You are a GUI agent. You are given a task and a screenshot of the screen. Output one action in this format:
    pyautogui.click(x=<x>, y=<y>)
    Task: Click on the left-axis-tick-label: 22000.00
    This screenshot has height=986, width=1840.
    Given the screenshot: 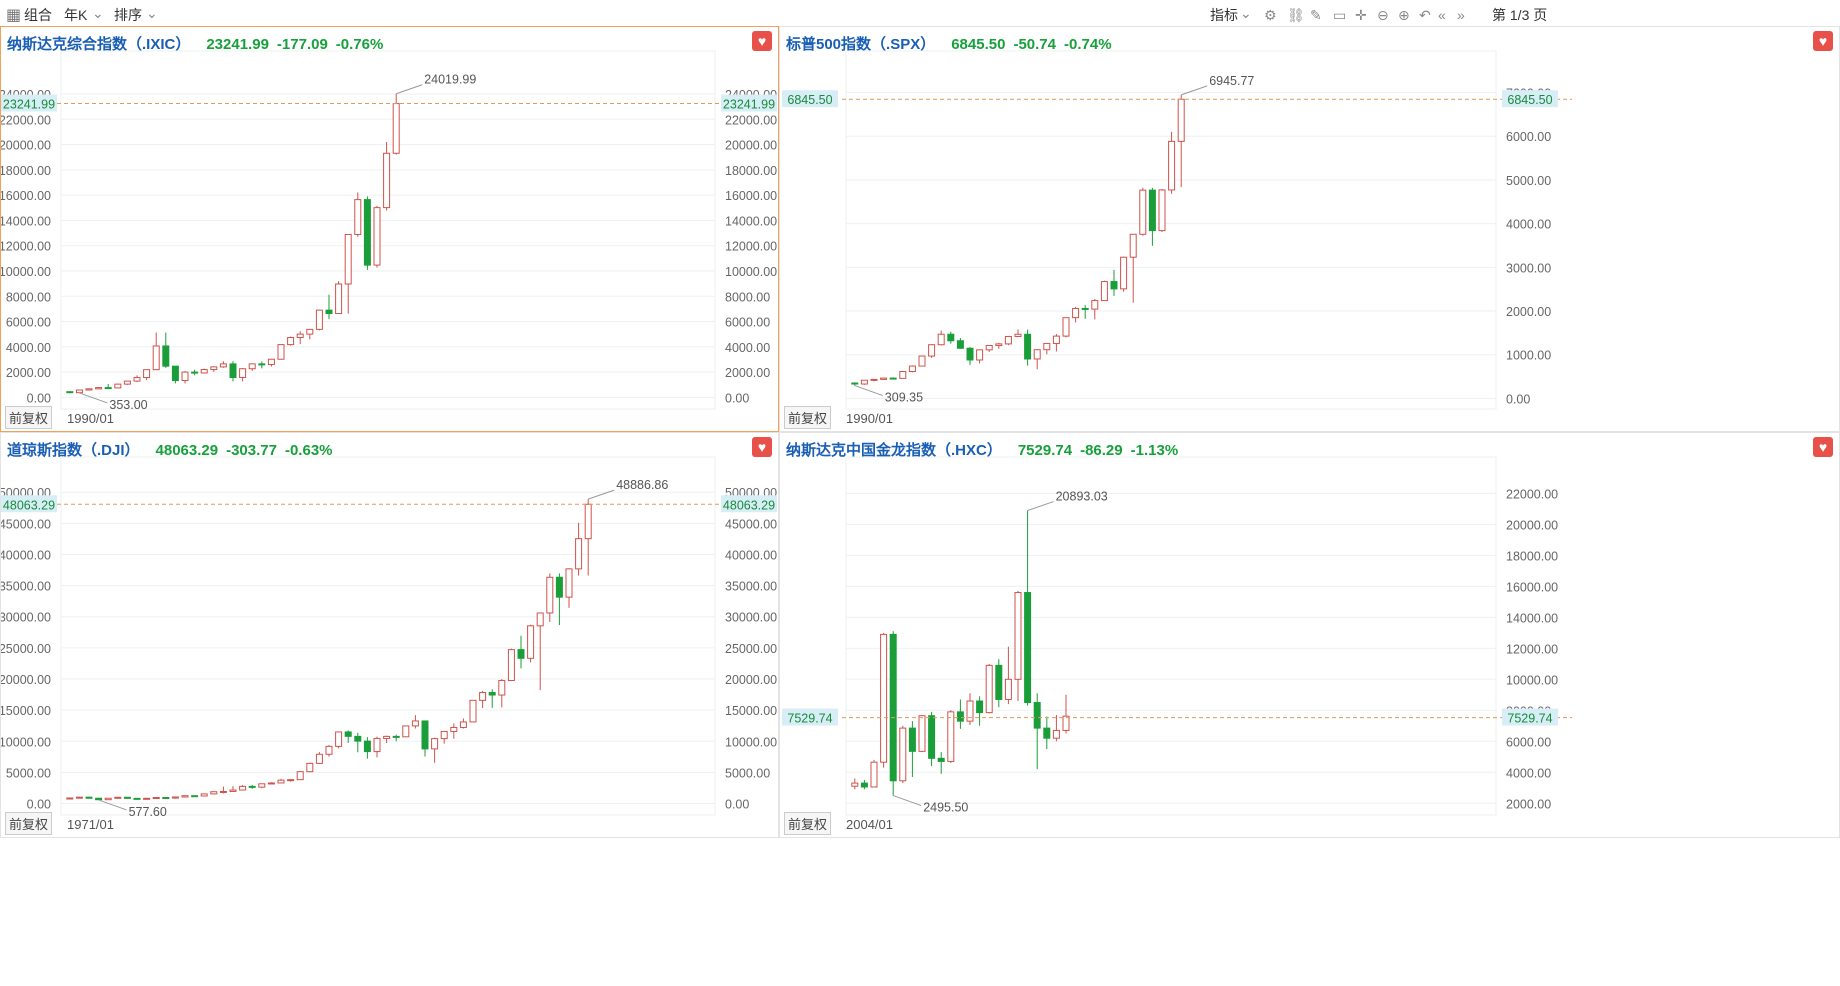 What is the action you would take?
    pyautogui.click(x=26, y=120)
    